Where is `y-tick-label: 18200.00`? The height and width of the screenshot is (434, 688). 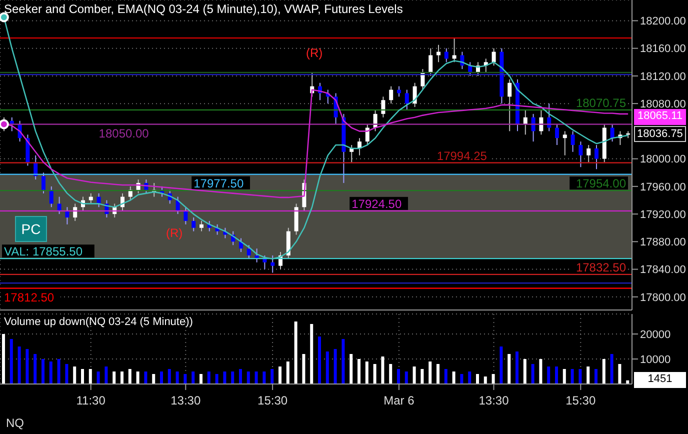 y-tick-label: 18200.00 is located at coordinates (663, 22).